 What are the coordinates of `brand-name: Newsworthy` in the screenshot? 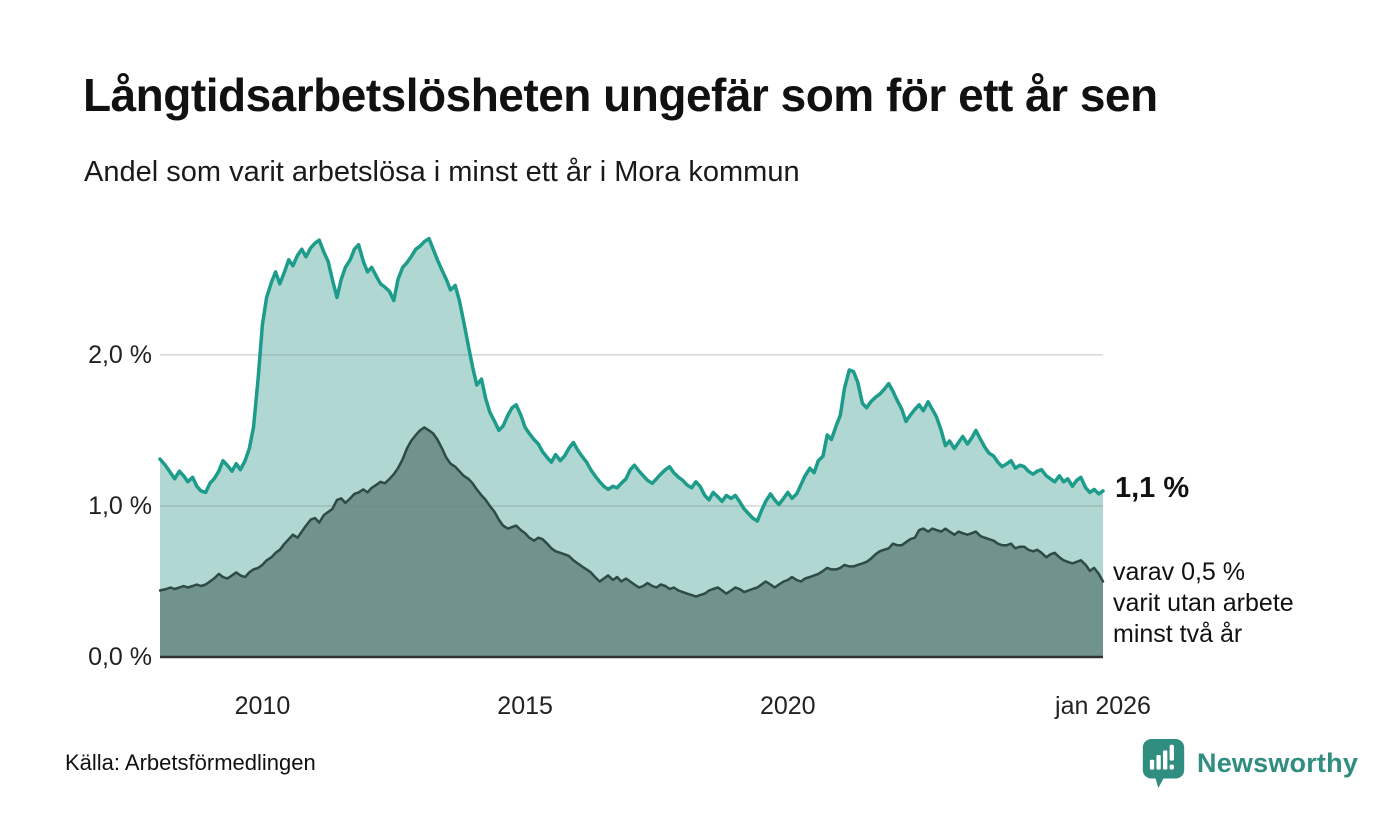 It's located at (1278, 763).